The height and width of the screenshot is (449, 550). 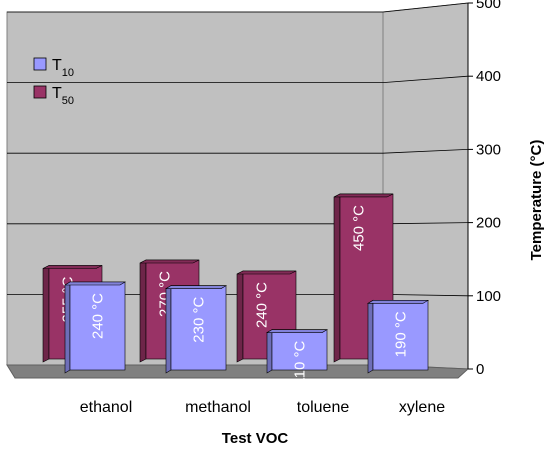 I want to click on x-category-label: xylene, so click(x=422, y=407).